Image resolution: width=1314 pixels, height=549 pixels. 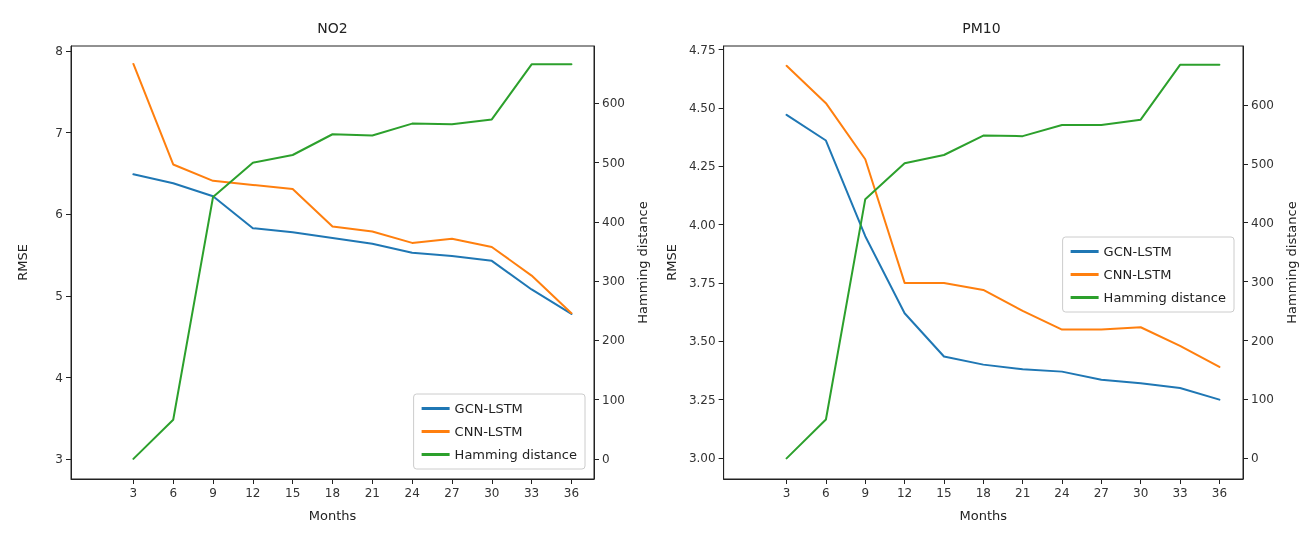 I want to click on y-tick-label: 4, so click(x=59, y=377).